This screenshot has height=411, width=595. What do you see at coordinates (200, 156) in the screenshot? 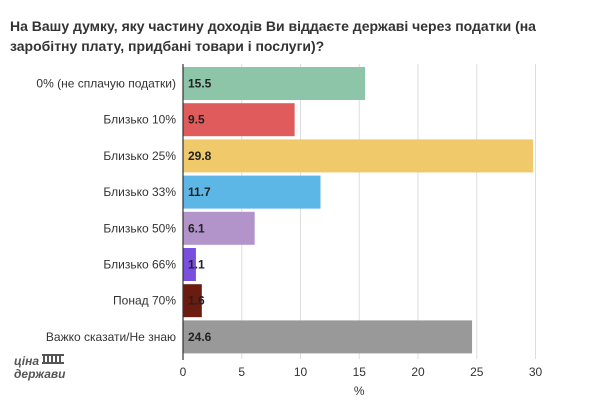
I see `value-label: 29.8` at bounding box center [200, 156].